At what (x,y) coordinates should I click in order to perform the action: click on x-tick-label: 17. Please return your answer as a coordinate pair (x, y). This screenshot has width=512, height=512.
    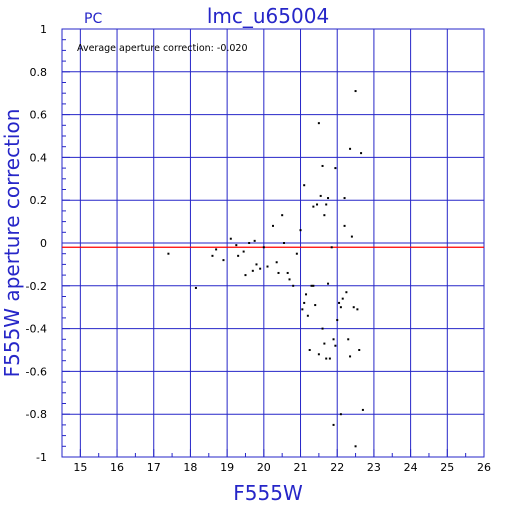
    Looking at the image, I should click on (154, 467).